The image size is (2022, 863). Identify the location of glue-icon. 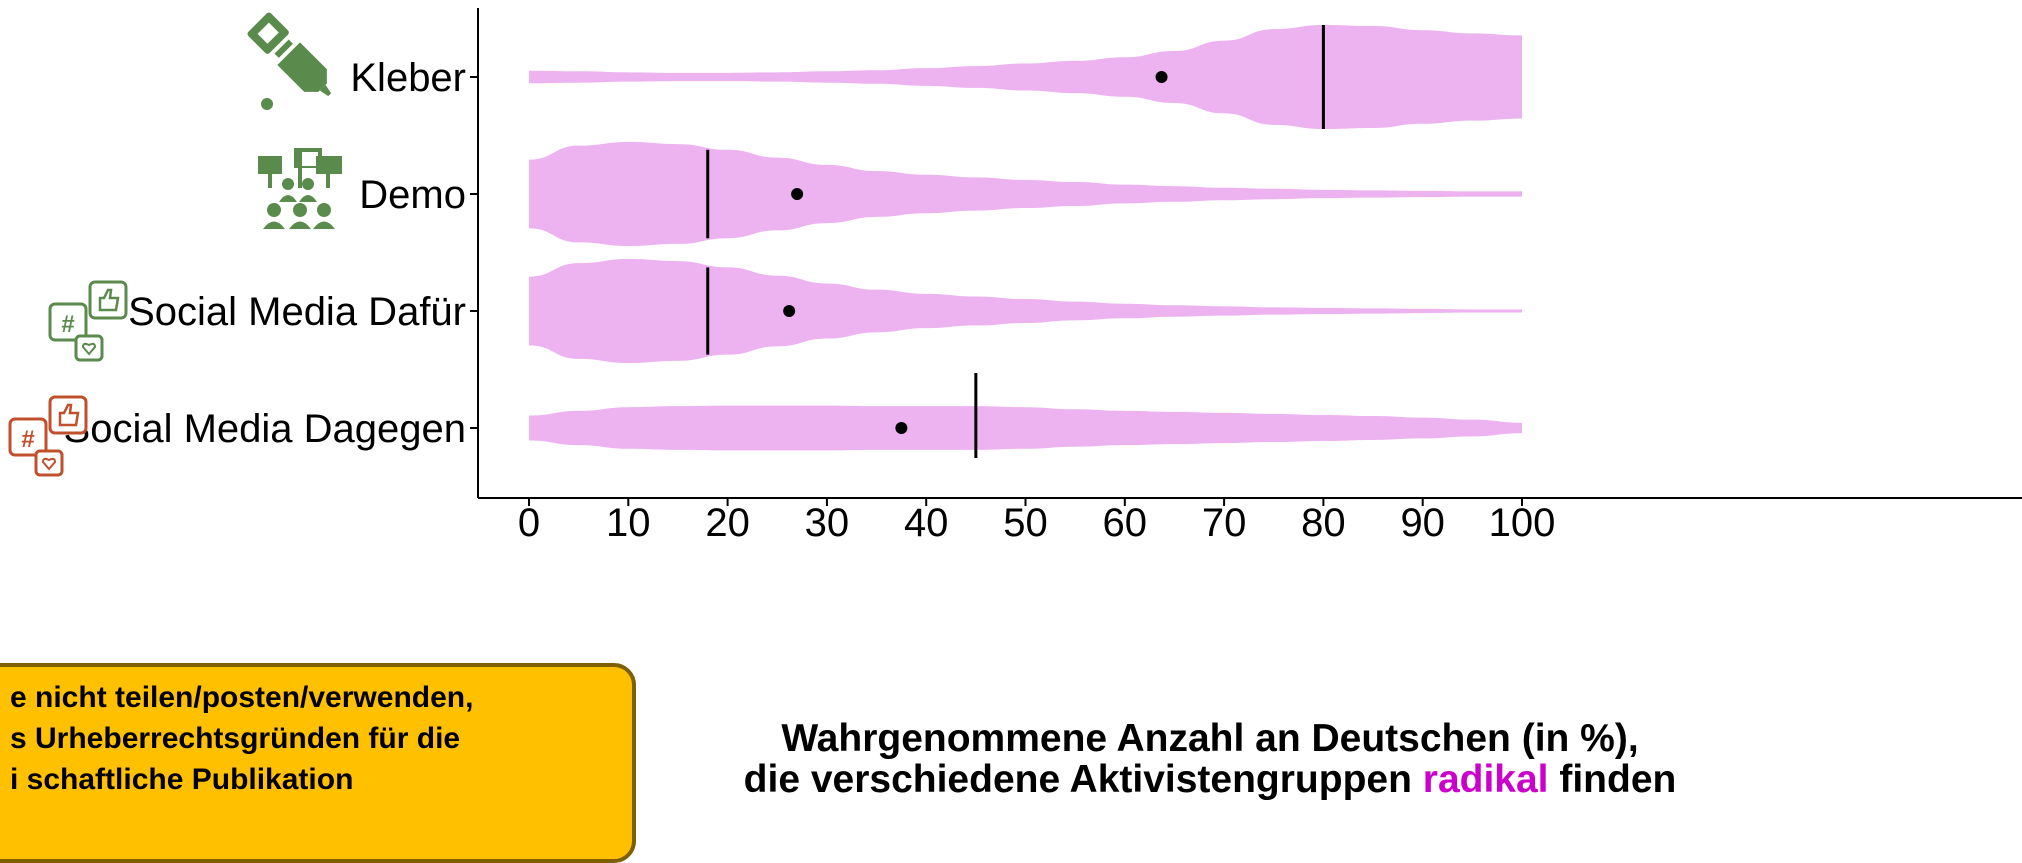
(289, 54).